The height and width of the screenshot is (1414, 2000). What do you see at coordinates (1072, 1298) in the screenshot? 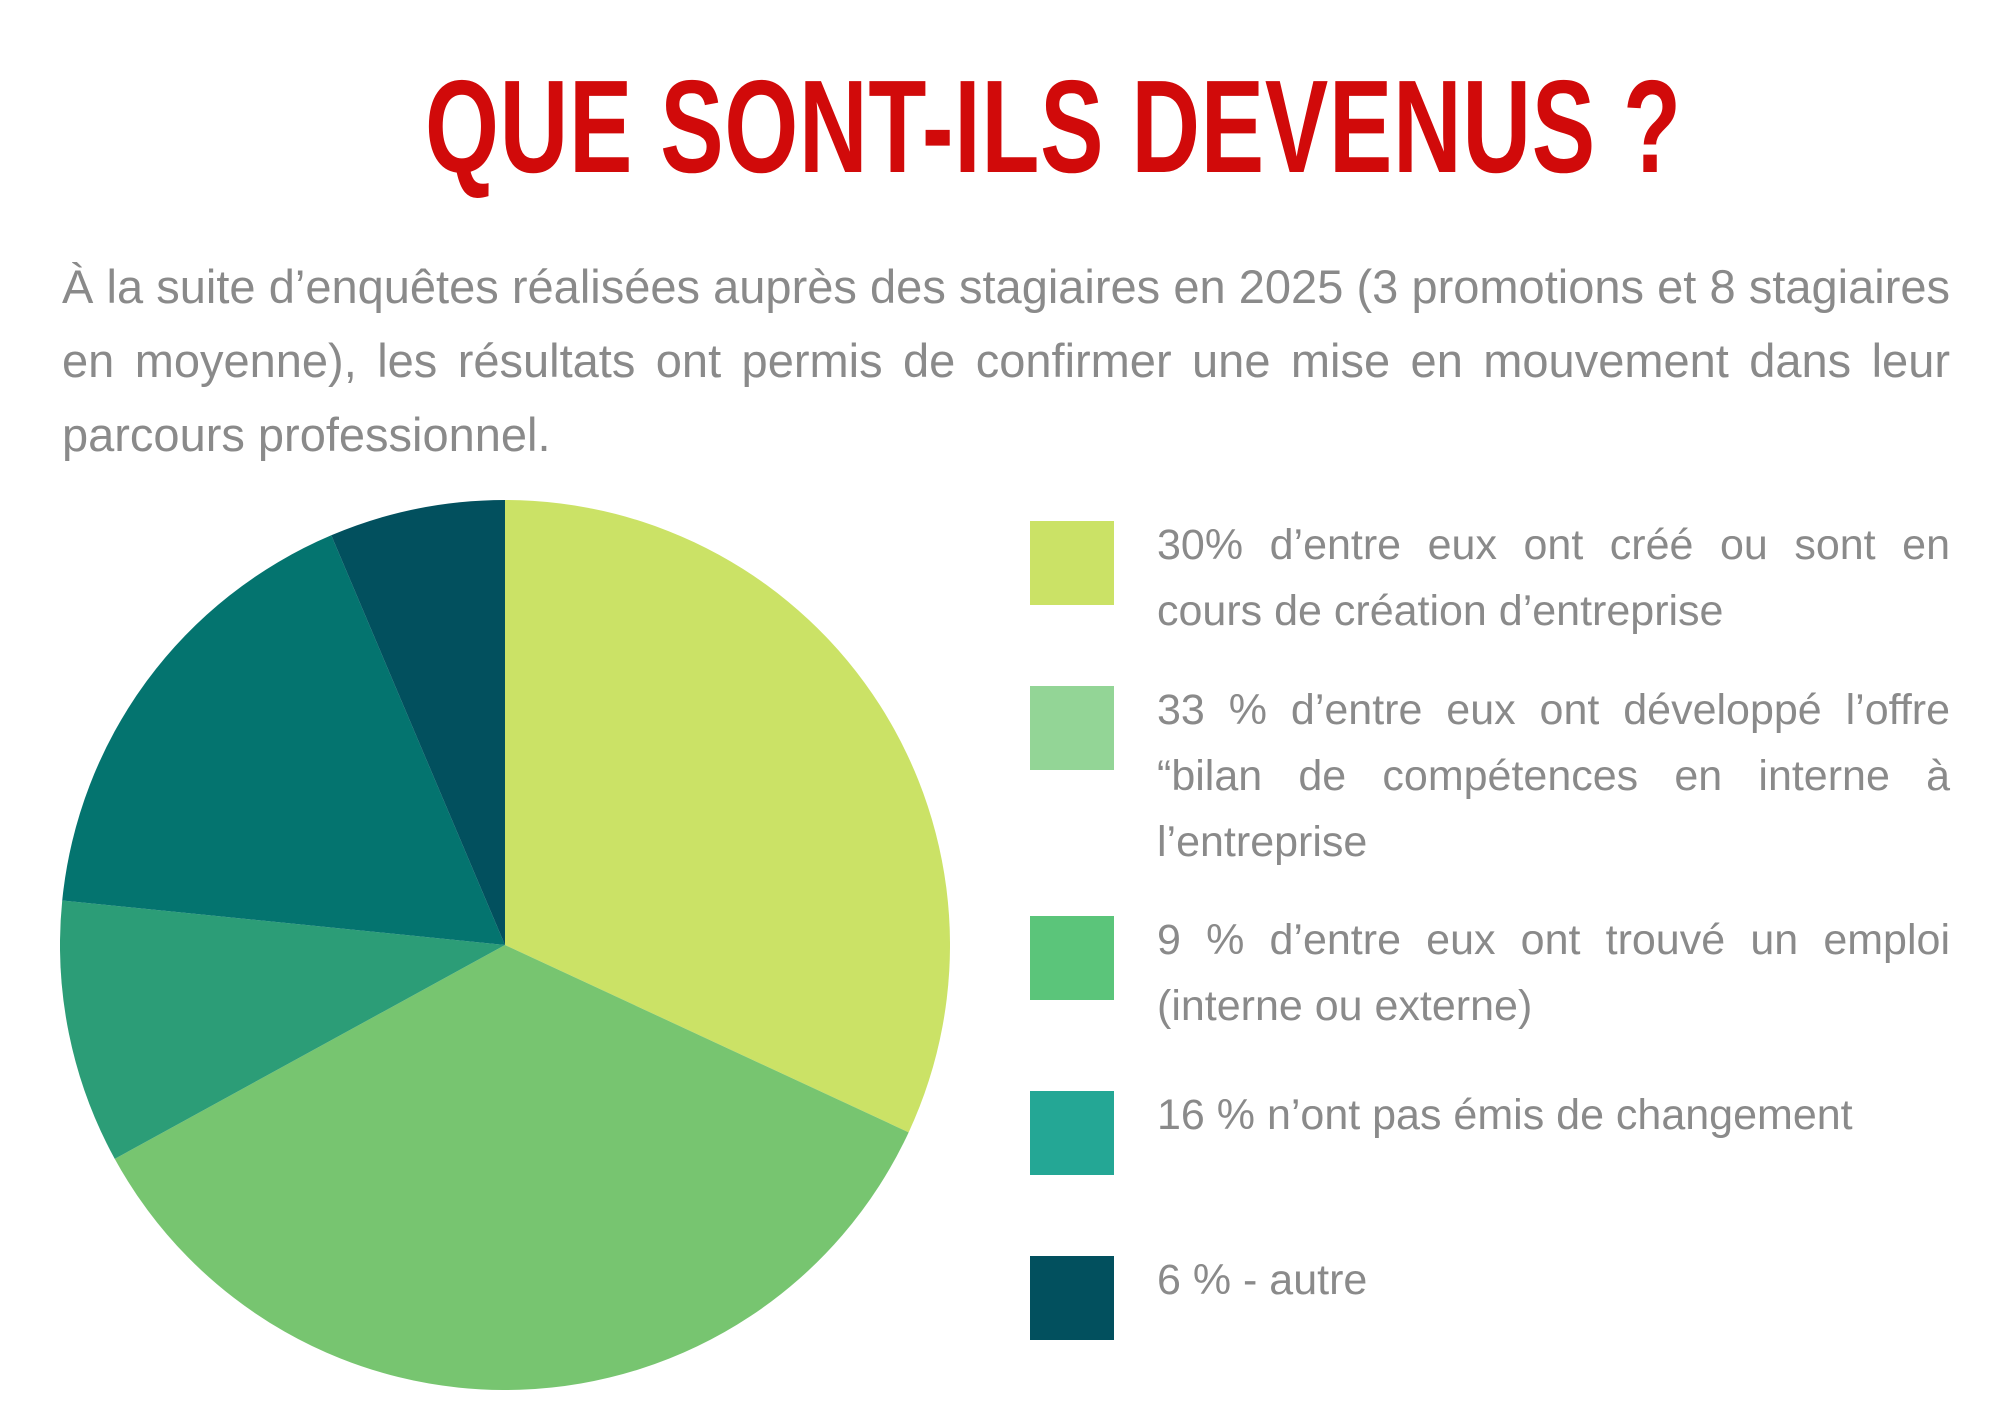
I see `legend-swatch-autre` at bounding box center [1072, 1298].